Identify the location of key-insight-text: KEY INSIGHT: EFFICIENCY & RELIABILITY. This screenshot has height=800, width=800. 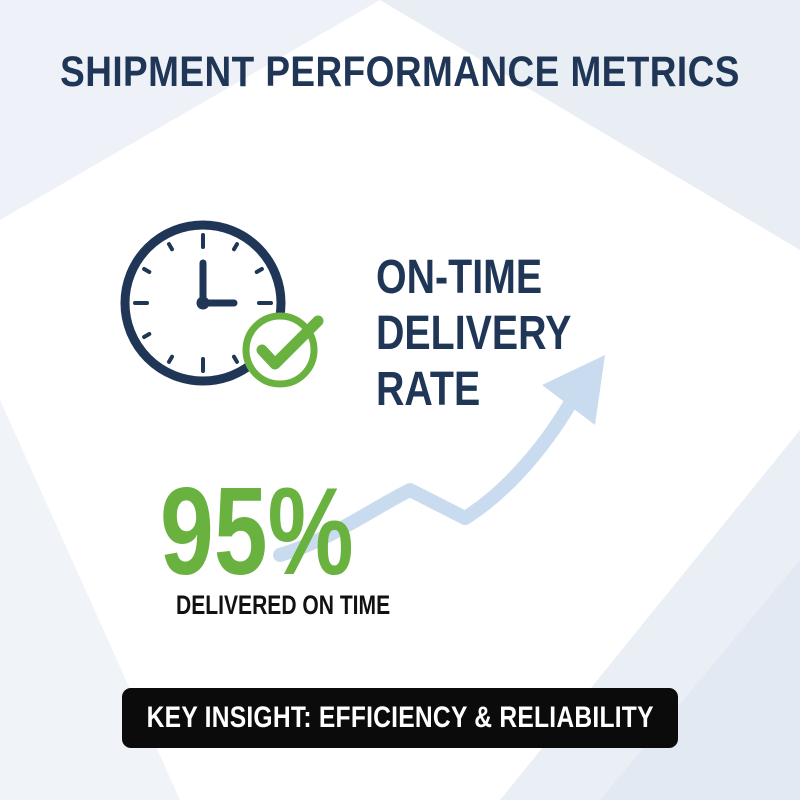
(400, 717).